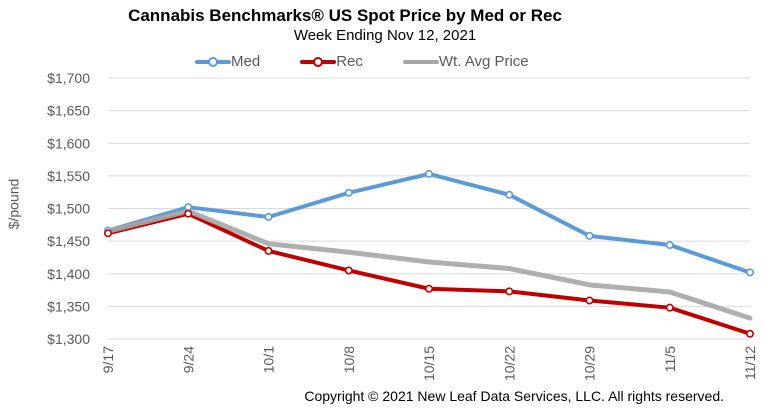 The image size is (780, 409). What do you see at coordinates (68, 78) in the screenshot?
I see `y-tick-label: $1,700` at bounding box center [68, 78].